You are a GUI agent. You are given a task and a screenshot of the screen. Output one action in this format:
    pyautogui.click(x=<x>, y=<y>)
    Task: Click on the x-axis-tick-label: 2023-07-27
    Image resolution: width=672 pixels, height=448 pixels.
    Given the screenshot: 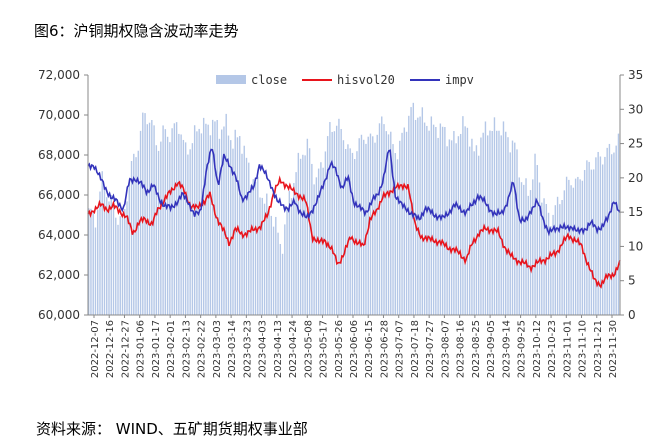 What is the action you would take?
    pyautogui.click(x=430, y=349)
    